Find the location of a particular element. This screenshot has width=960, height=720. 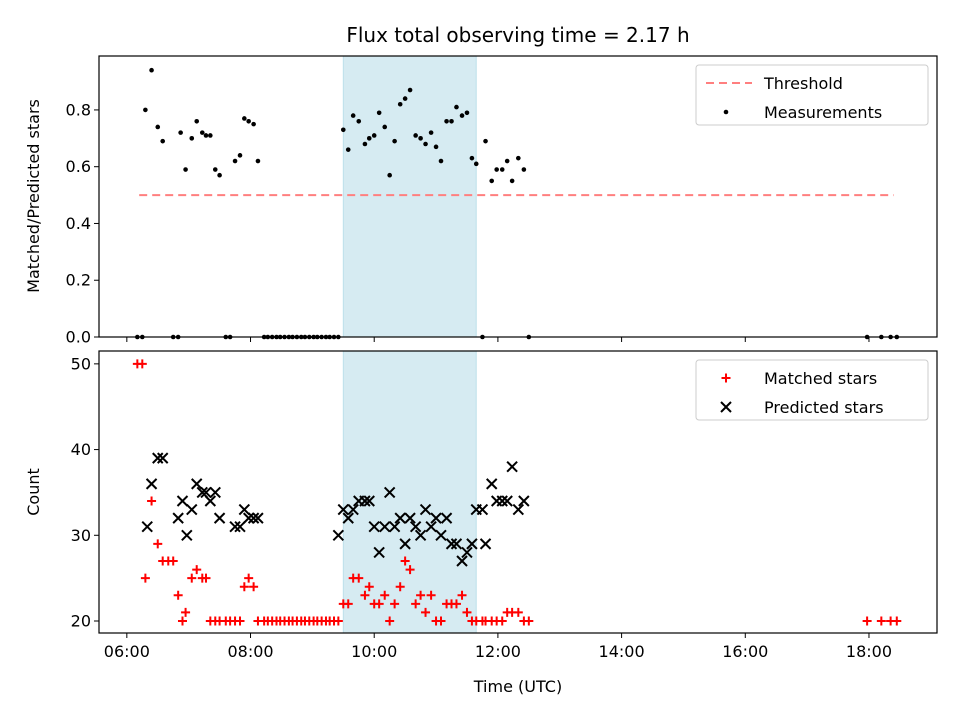

bottom-xtick-label-6: 18:00 is located at coordinates (869, 651).